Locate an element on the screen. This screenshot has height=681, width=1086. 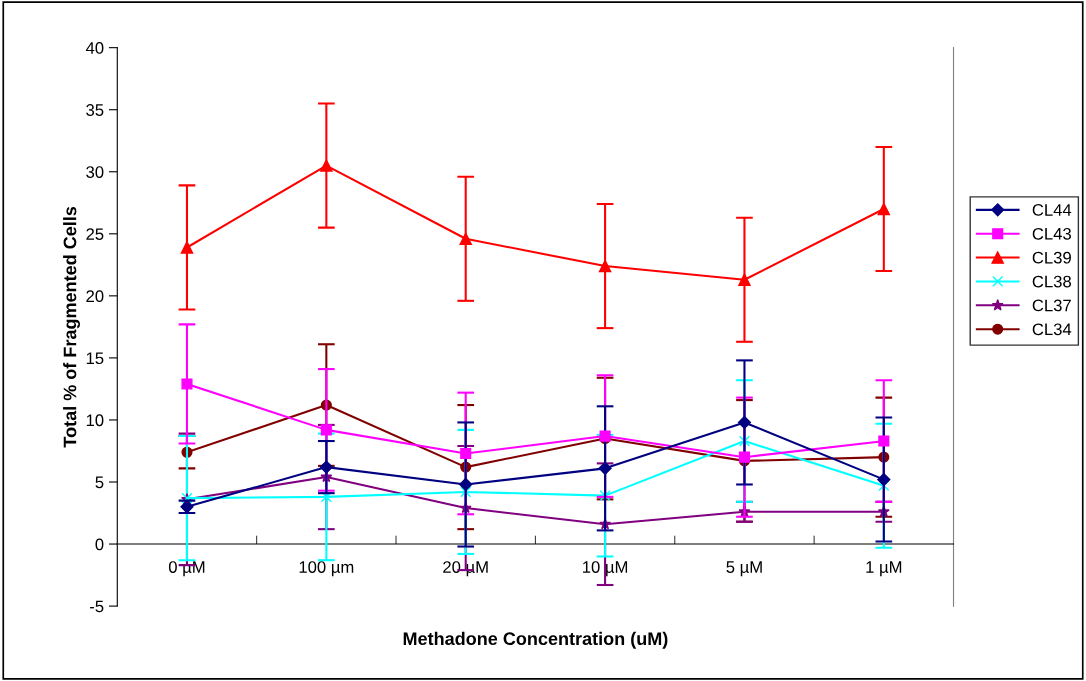
y-axis-title: Total % of Fragmented Cells is located at coordinates (71, 327).